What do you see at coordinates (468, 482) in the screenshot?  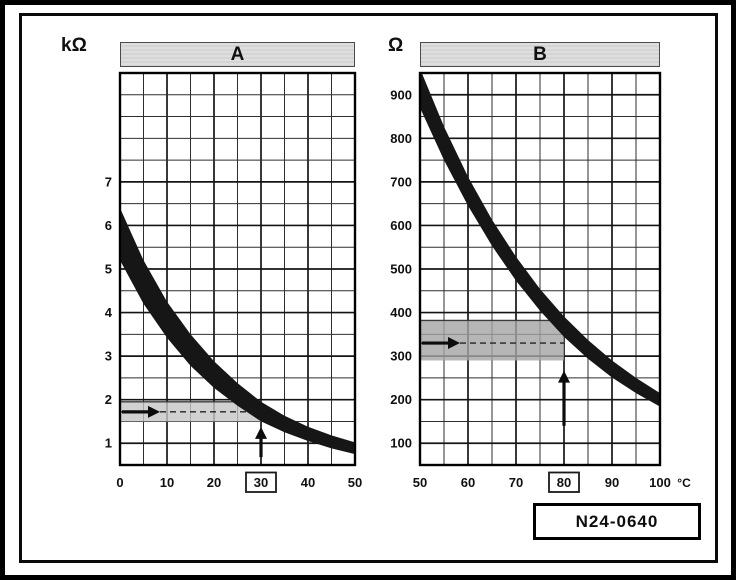 I see `svg-text: 60` at bounding box center [468, 482].